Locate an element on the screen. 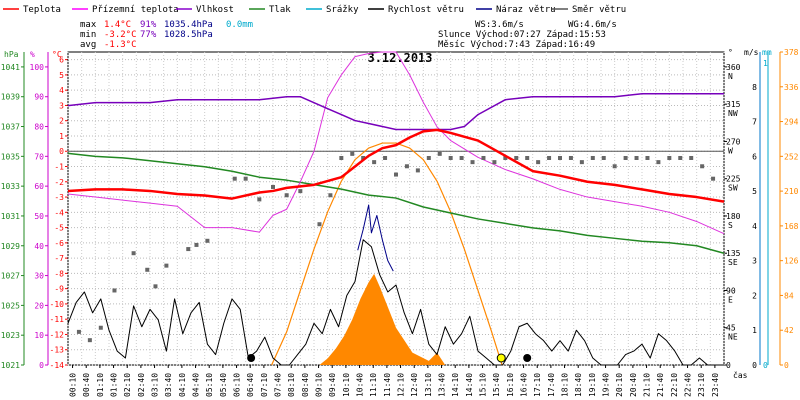  solar-tick-label: 252 is located at coordinates (791, 156).